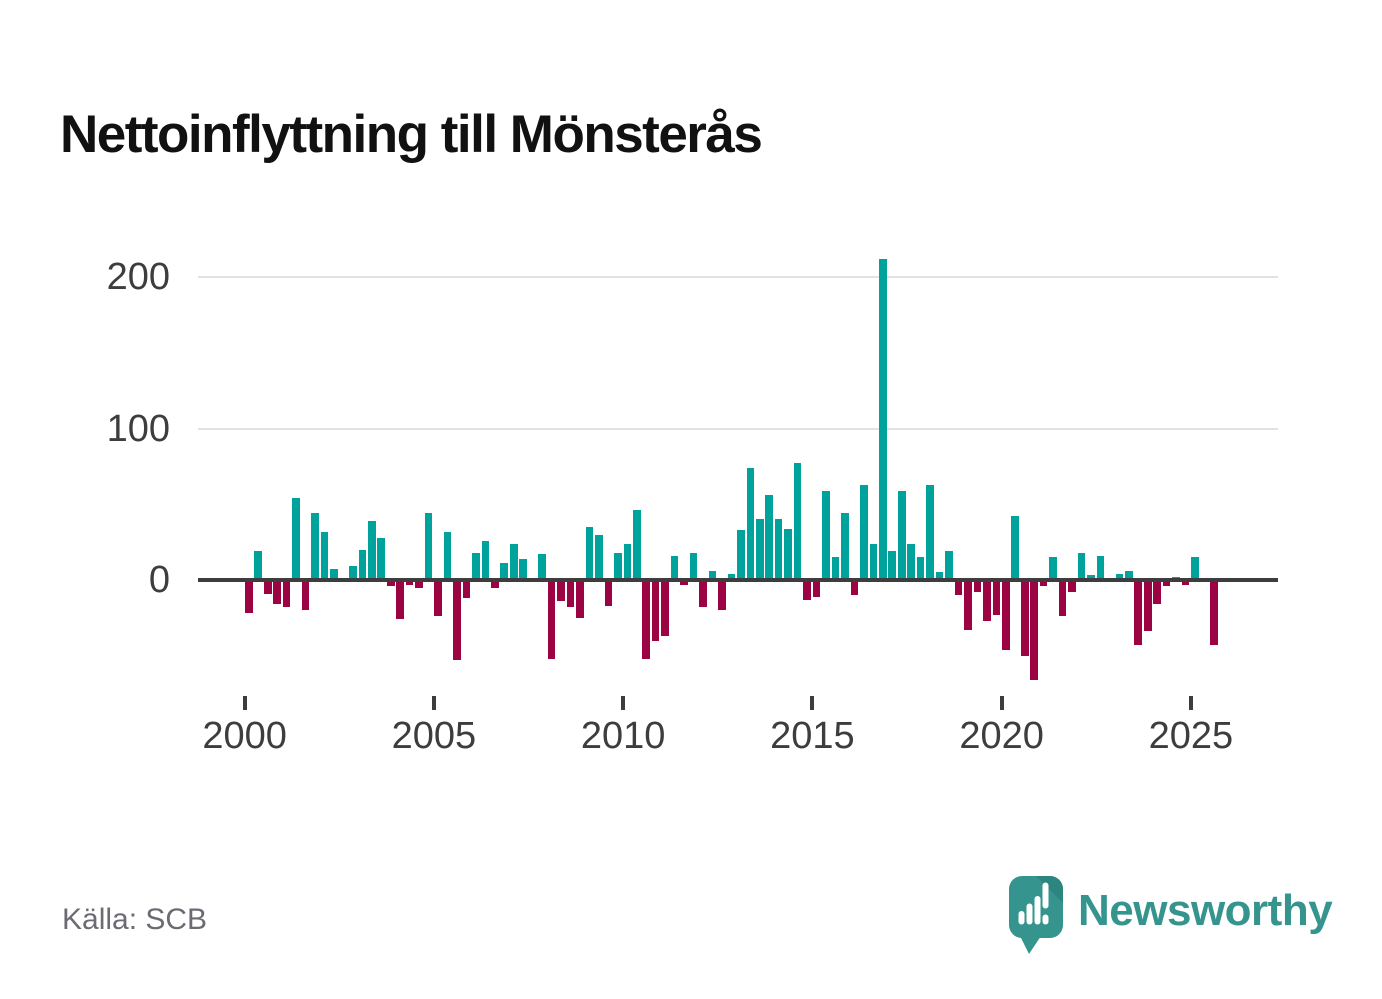 This screenshot has height=999, width=1382. Describe the element at coordinates (138, 428) in the screenshot. I see `y-tick-label: 100` at that location.